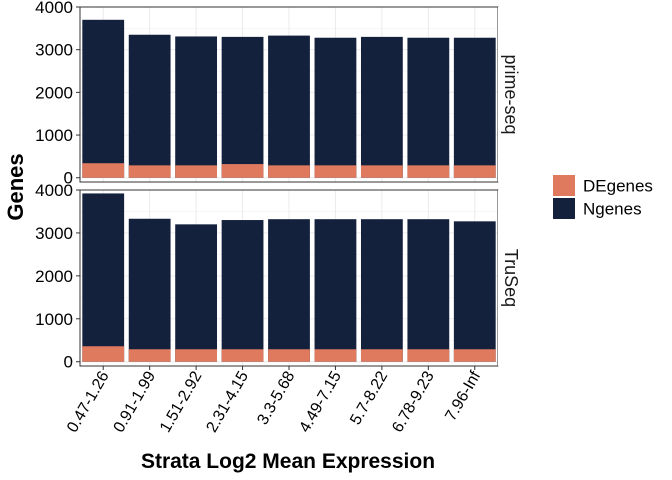  What do you see at coordinates (369, 397) in the screenshot?
I see `x-tick-label: 5.7-8.22` at bounding box center [369, 397].